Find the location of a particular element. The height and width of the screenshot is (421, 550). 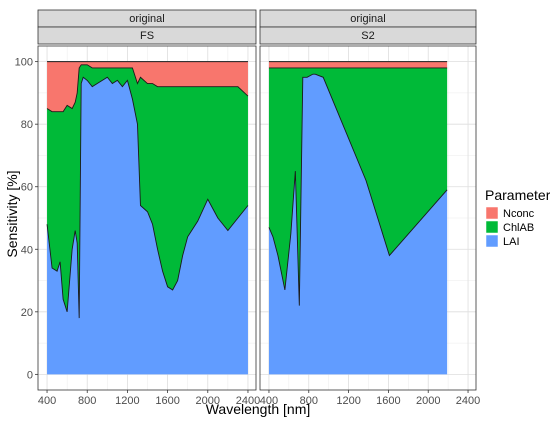

legend-key-chlab is located at coordinates (492, 227).